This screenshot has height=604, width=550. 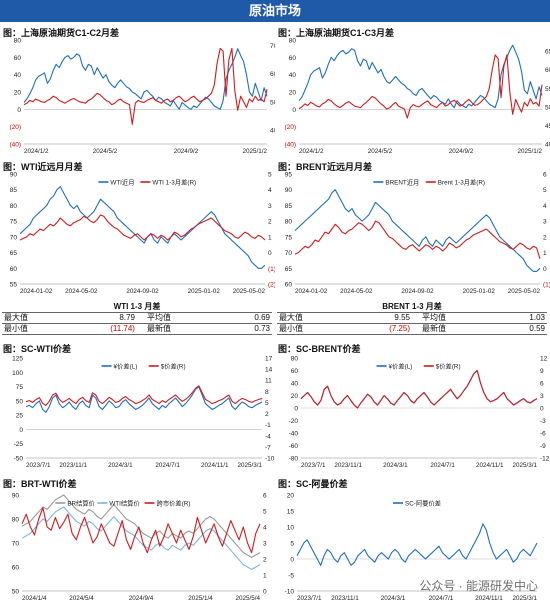 What do you see at coordinates (289, 175) in the screenshot?
I see `y-left-tick-label: 95` at bounding box center [289, 175].